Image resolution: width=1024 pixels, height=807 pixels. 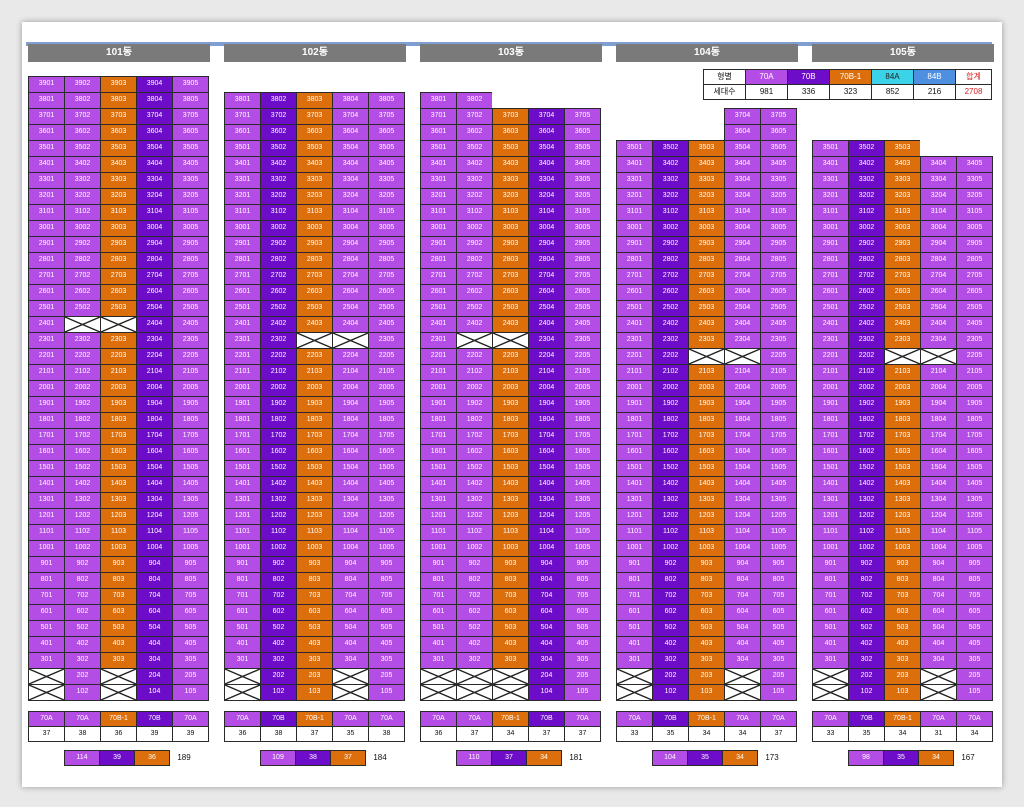 I want to click on building-header: 103동, so click(x=511, y=53).